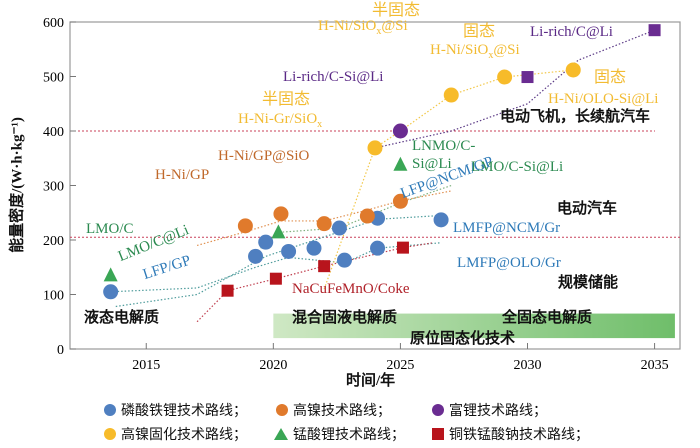 This screenshot has height=448, width=700. What do you see at coordinates (349, 435) in the screenshot?
I see `legend-label: 锰酸锂技术路线；` at bounding box center [349, 435].